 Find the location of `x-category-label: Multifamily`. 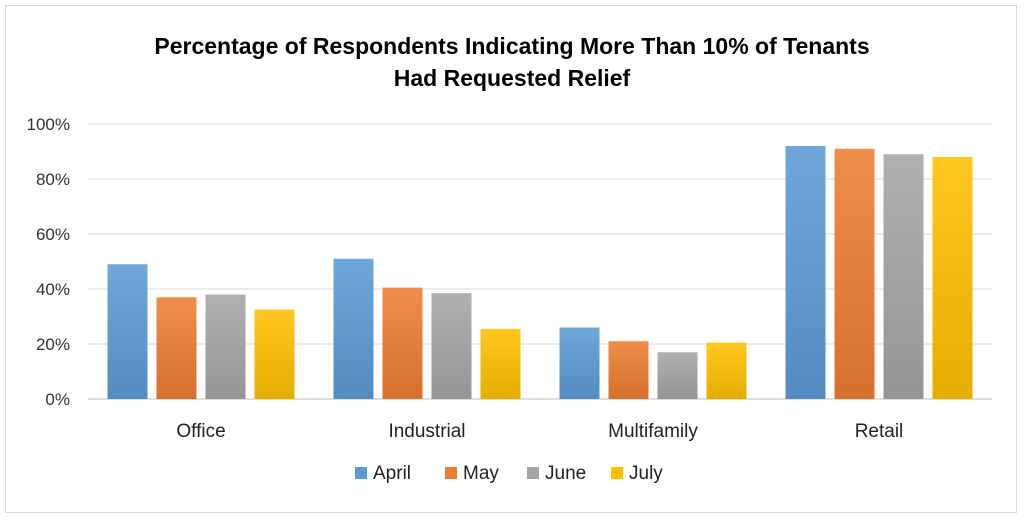

x-category-label: Multifamily is located at coordinates (653, 431).